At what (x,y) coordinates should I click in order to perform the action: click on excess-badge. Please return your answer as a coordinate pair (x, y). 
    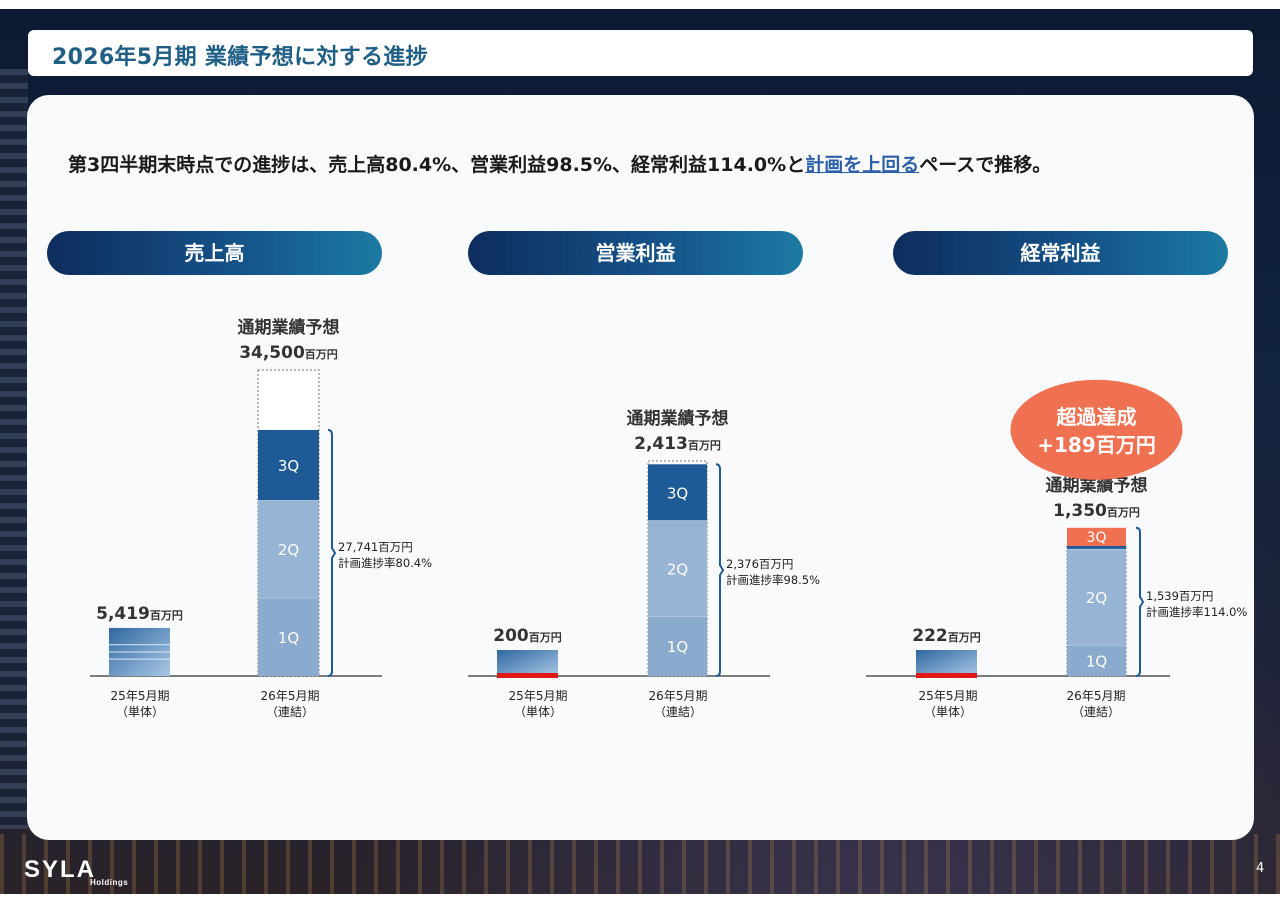
    Looking at the image, I should click on (1096, 429).